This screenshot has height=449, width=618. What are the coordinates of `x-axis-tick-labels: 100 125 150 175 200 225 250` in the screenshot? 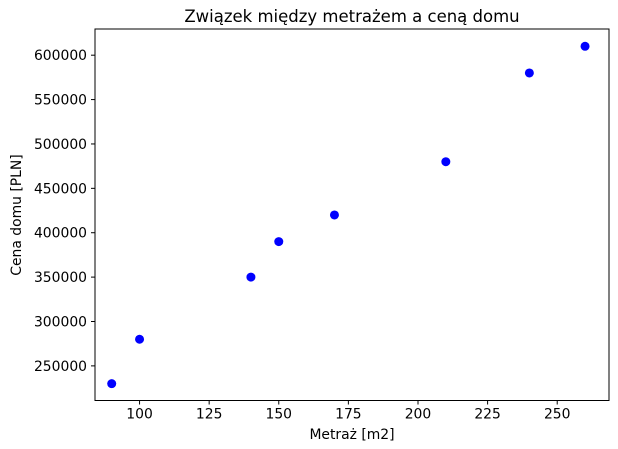 It's located at (348, 415).